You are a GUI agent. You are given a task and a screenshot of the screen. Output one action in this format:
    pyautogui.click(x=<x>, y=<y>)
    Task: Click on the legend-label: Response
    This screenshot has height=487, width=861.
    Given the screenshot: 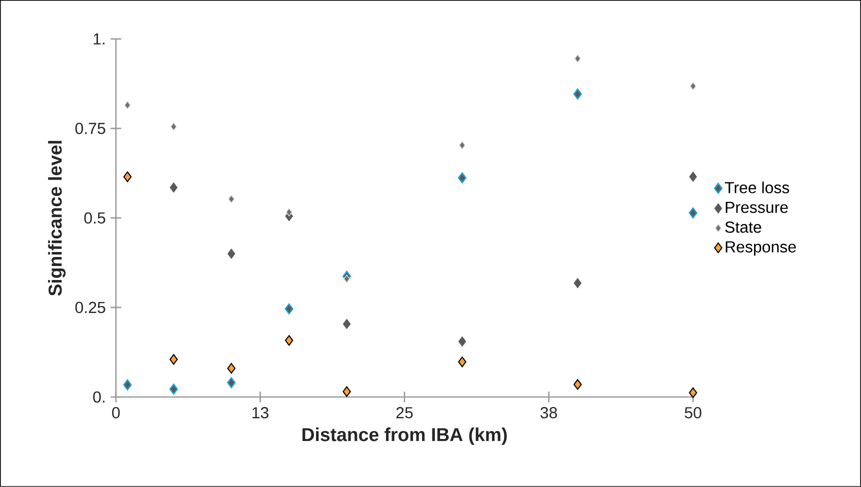 What is the action you would take?
    pyautogui.click(x=761, y=248)
    